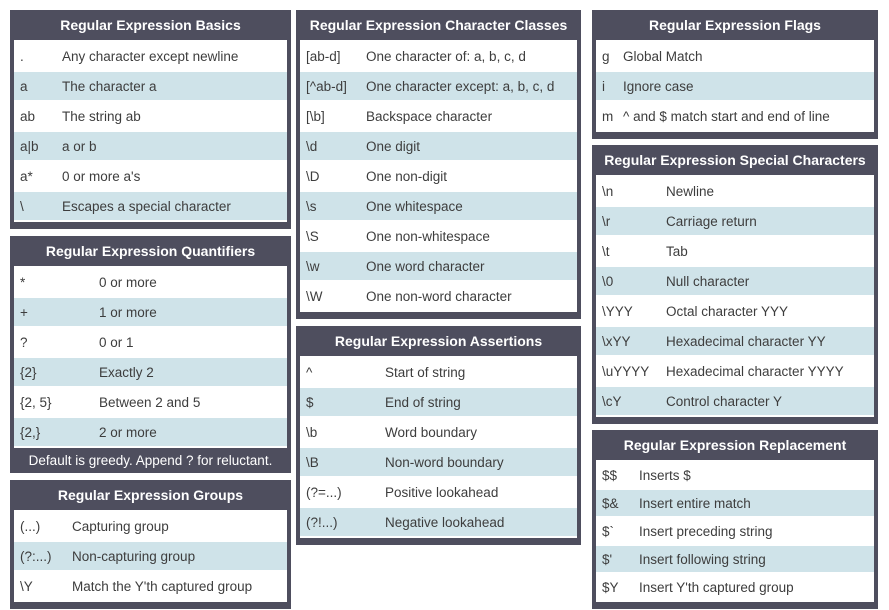  I want to click on pattern-cell: (?!...), so click(322, 522).